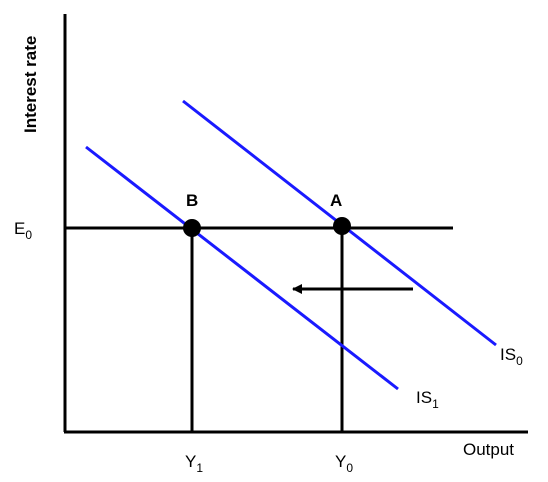  What do you see at coordinates (342, 226) in the screenshot?
I see `point-a-marker` at bounding box center [342, 226].